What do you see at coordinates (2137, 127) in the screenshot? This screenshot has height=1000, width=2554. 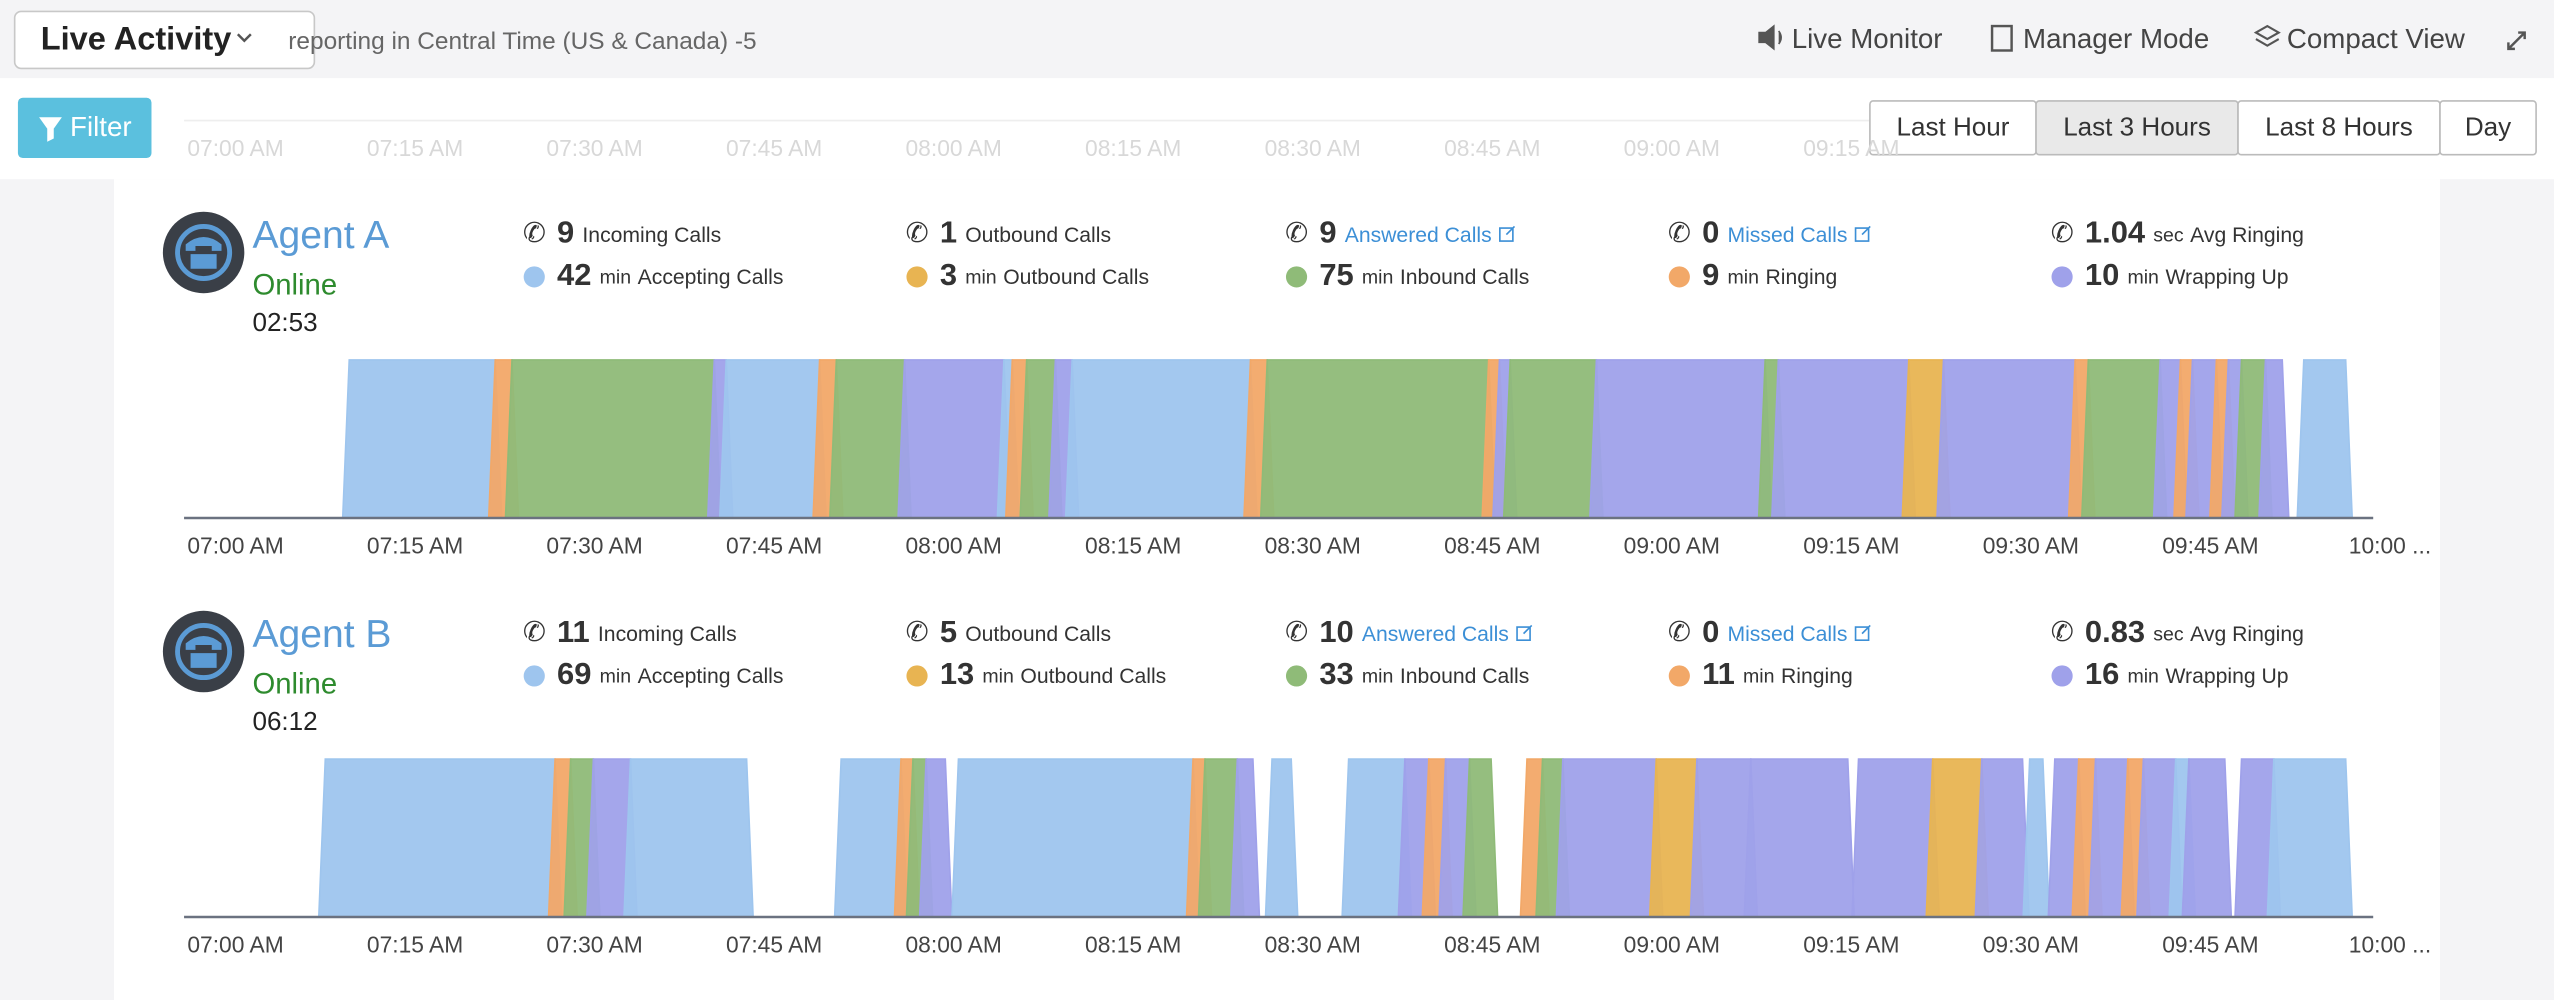 I see `range-label: Last 3 Hours` at bounding box center [2137, 127].